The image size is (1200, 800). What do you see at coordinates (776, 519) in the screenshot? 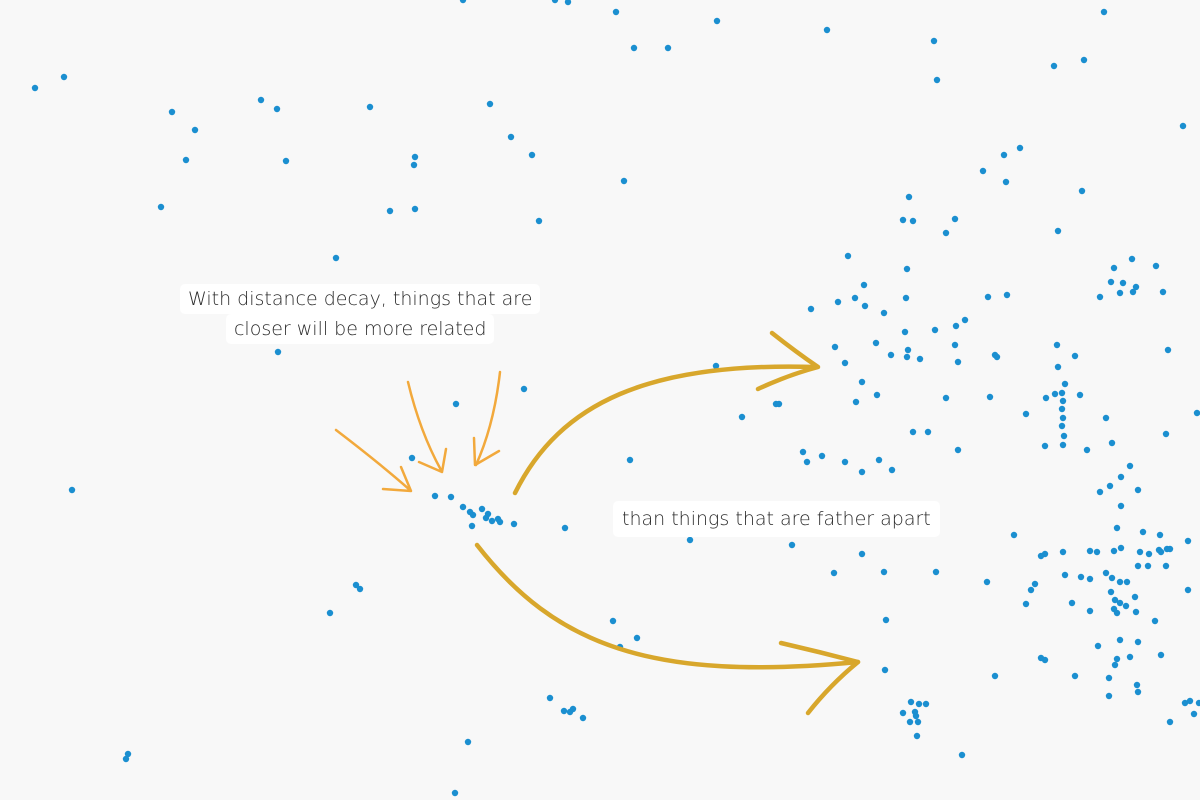
I see `callout-farther-apart: than things that are father apart` at bounding box center [776, 519].